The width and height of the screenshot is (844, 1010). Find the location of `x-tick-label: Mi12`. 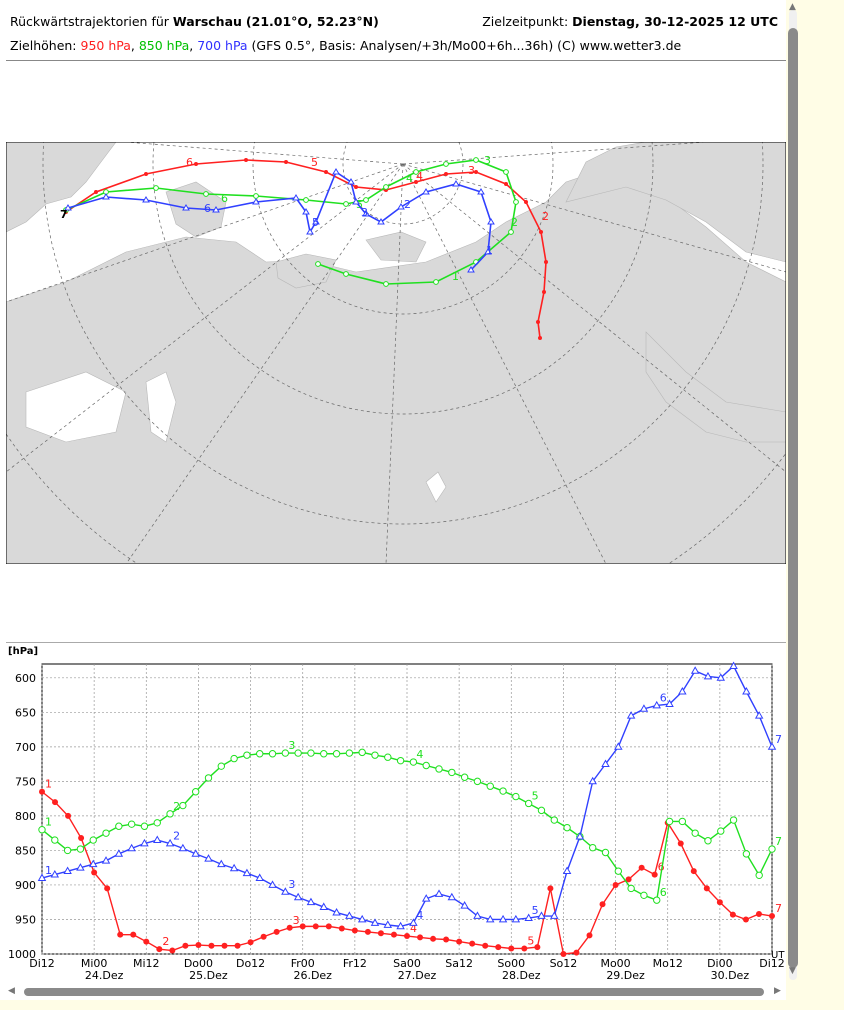

x-tick-label: Mi12 is located at coordinates (146, 963).